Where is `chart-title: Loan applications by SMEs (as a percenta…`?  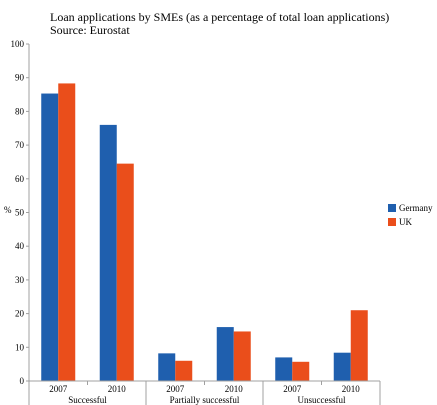
chart-title: Loan applications by SMEs (as a percenta… is located at coordinates (219, 17).